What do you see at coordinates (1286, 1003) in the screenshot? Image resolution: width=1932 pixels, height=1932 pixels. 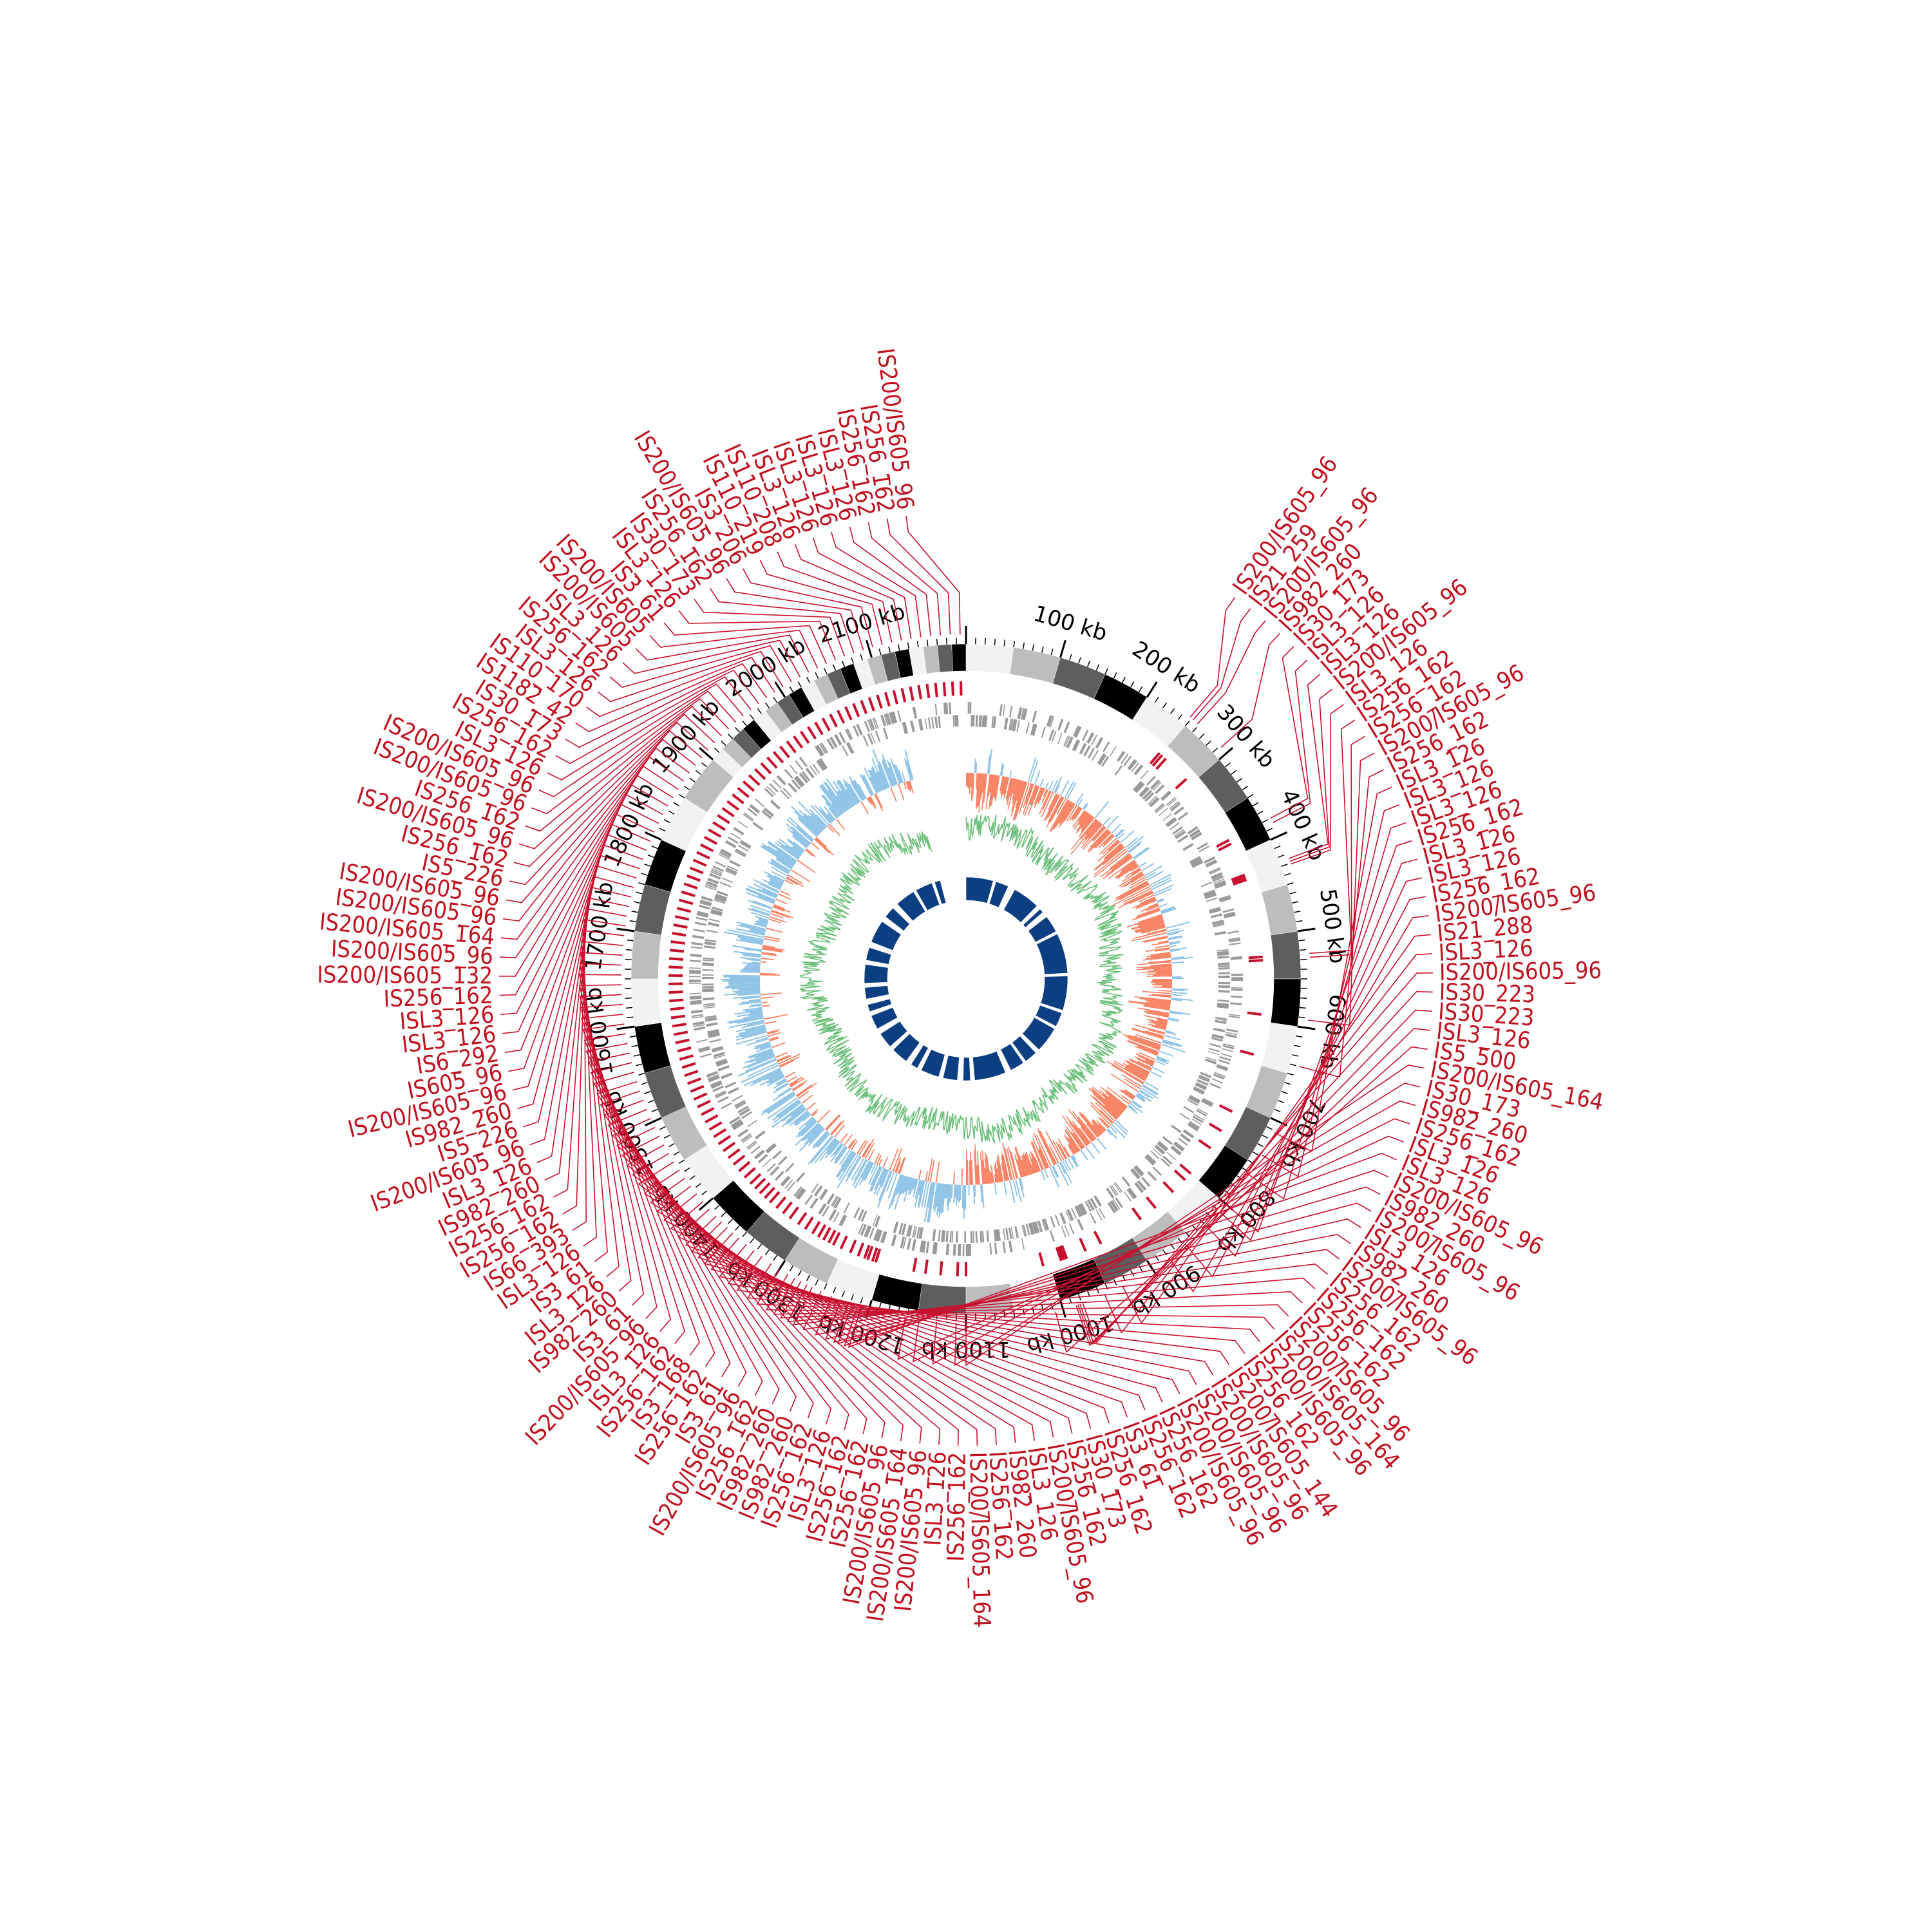 I see `scale-band` at bounding box center [1286, 1003].